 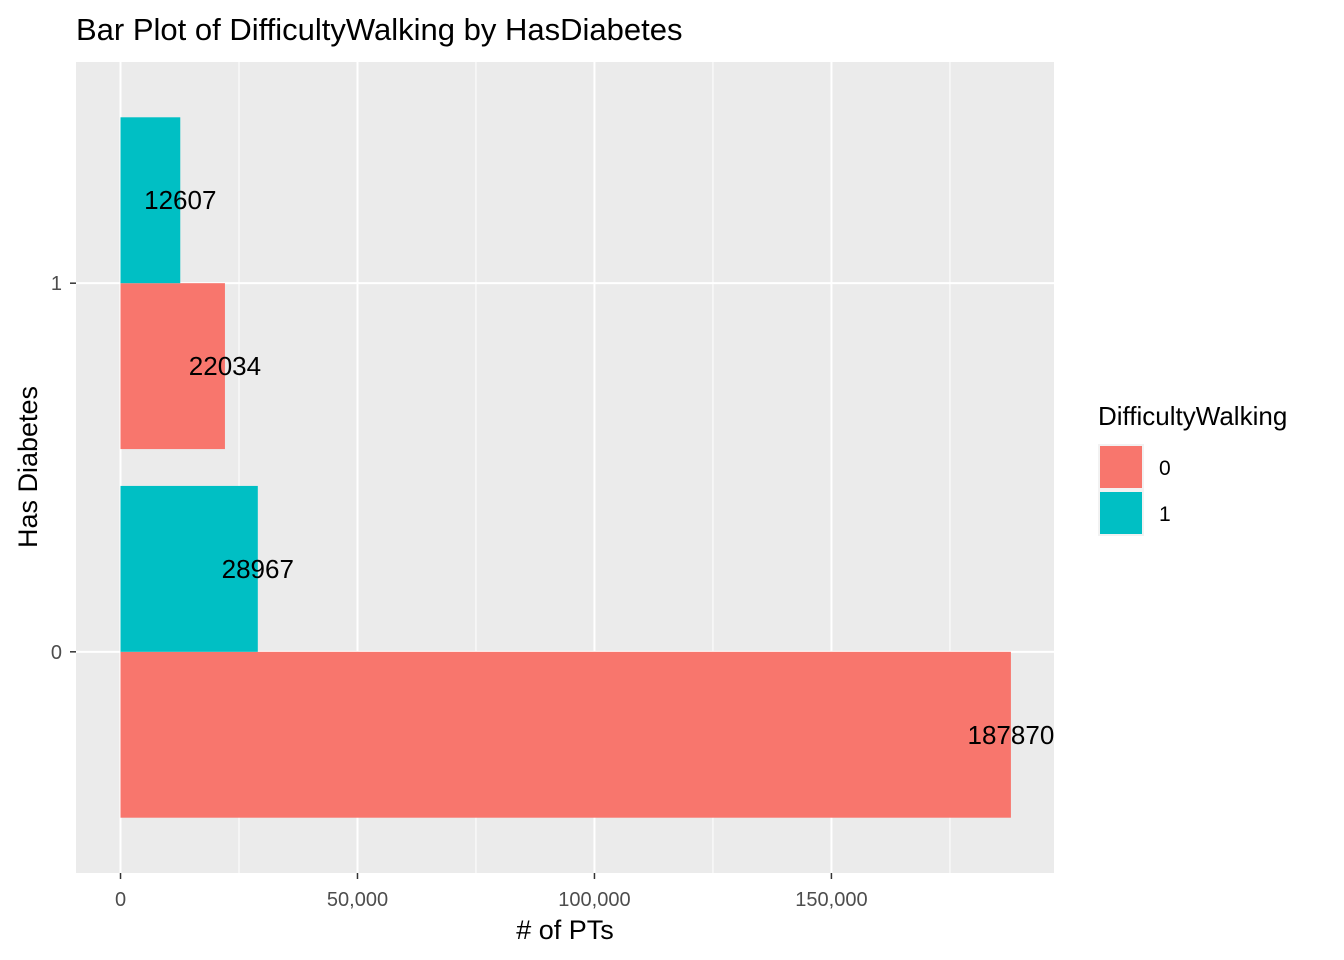 What do you see at coordinates (180, 200) in the screenshot?
I see `data-label: 12607` at bounding box center [180, 200].